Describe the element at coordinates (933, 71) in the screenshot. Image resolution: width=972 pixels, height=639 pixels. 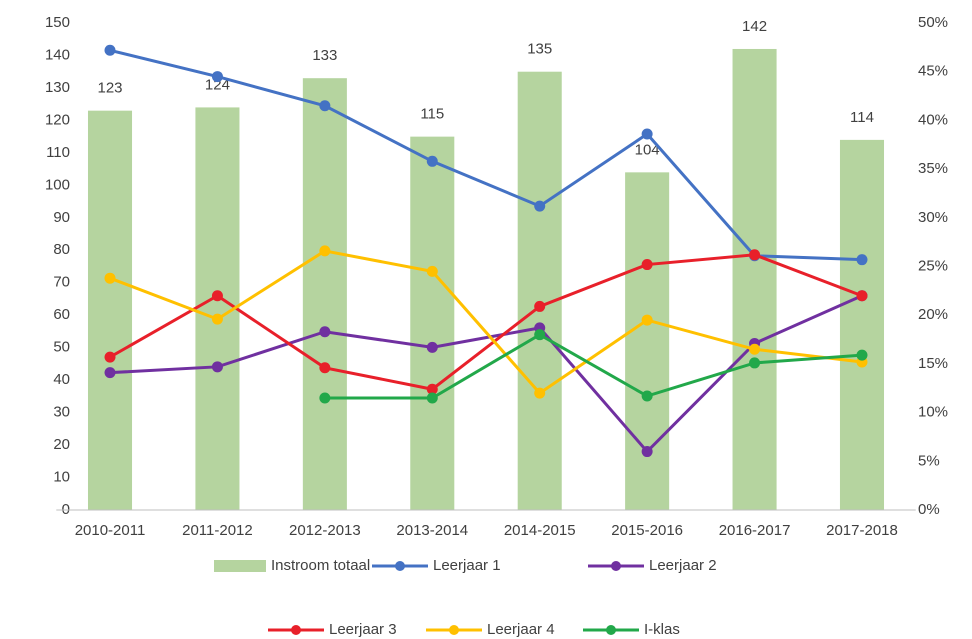
I see `y2-tick-label: 45%` at that location.